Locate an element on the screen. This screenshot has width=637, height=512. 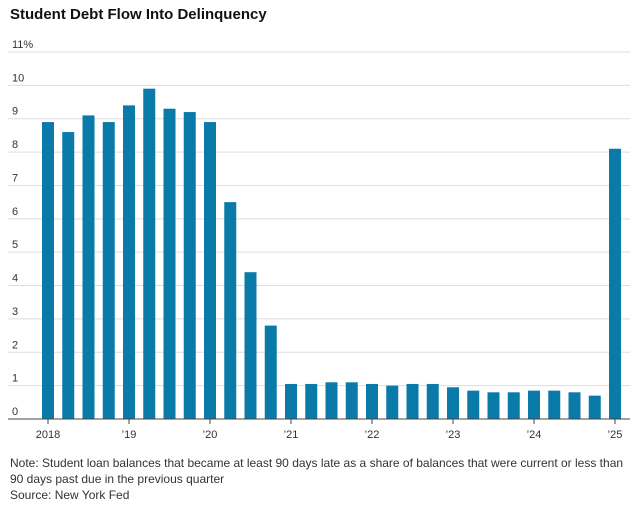
y-tick-label: 3 is located at coordinates (15, 312).